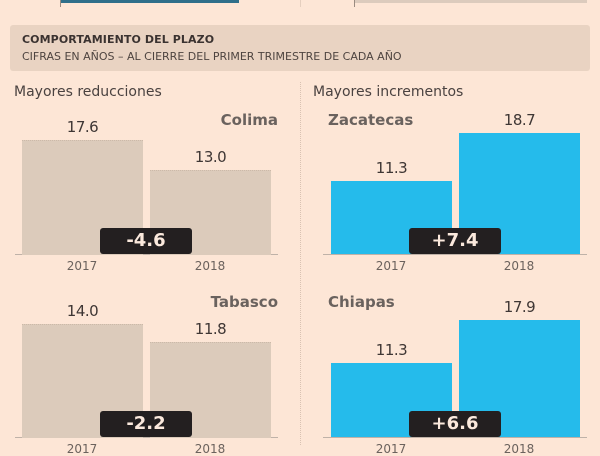 The height and width of the screenshot is (456, 600). I want to click on top-tick-left, so click(60, 3).